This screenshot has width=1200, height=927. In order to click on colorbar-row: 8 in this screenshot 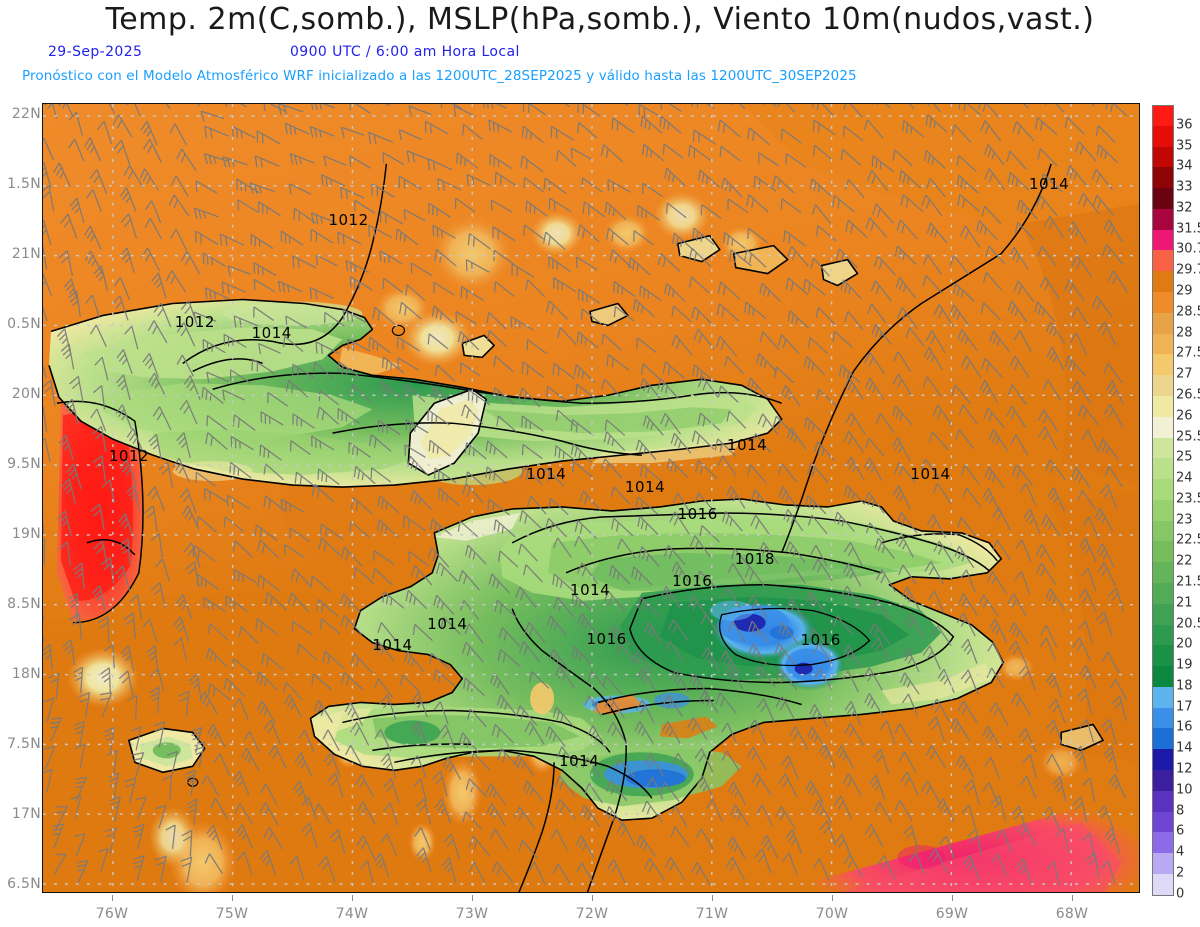, I will do `click(1175, 804)`.